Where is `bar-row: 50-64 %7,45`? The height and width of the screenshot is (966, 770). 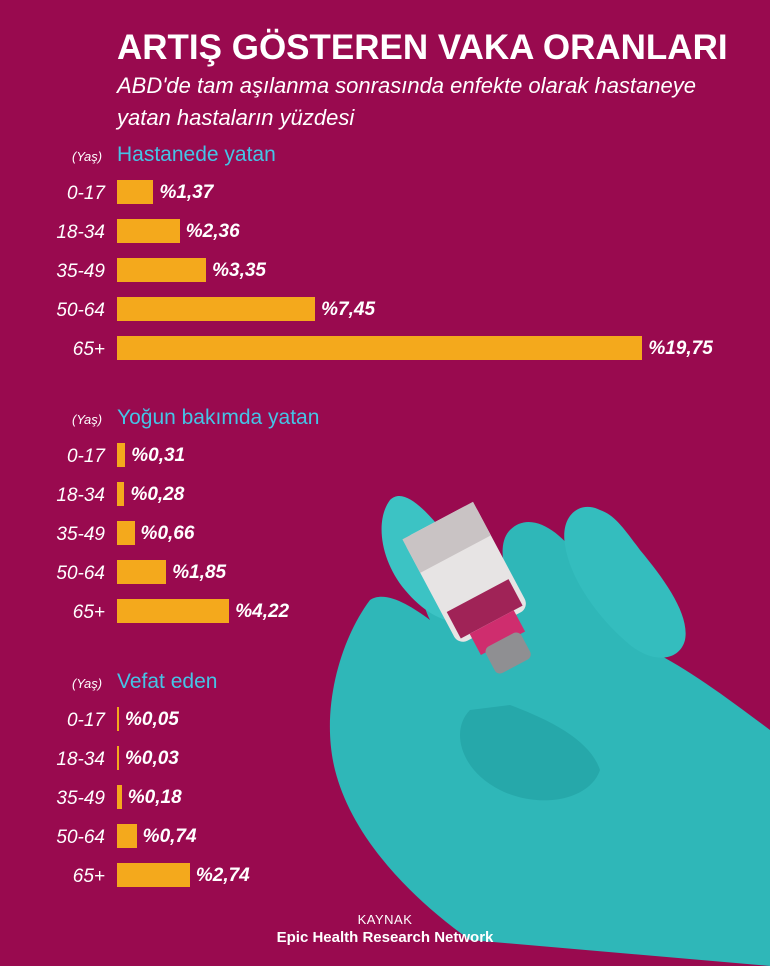
bar-row: 50-64 %7,45 is located at coordinates (385, 310).